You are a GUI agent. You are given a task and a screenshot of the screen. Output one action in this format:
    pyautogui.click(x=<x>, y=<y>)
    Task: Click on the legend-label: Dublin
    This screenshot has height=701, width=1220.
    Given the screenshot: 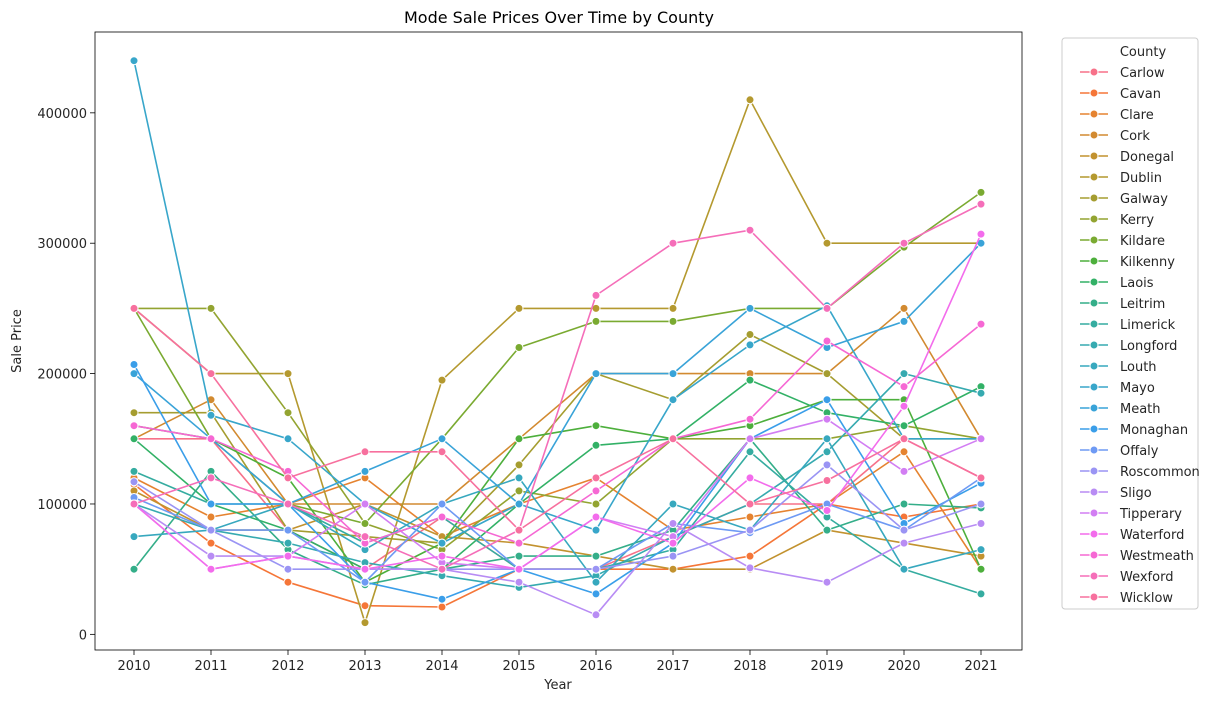 What is the action you would take?
    pyautogui.click(x=1141, y=178)
    